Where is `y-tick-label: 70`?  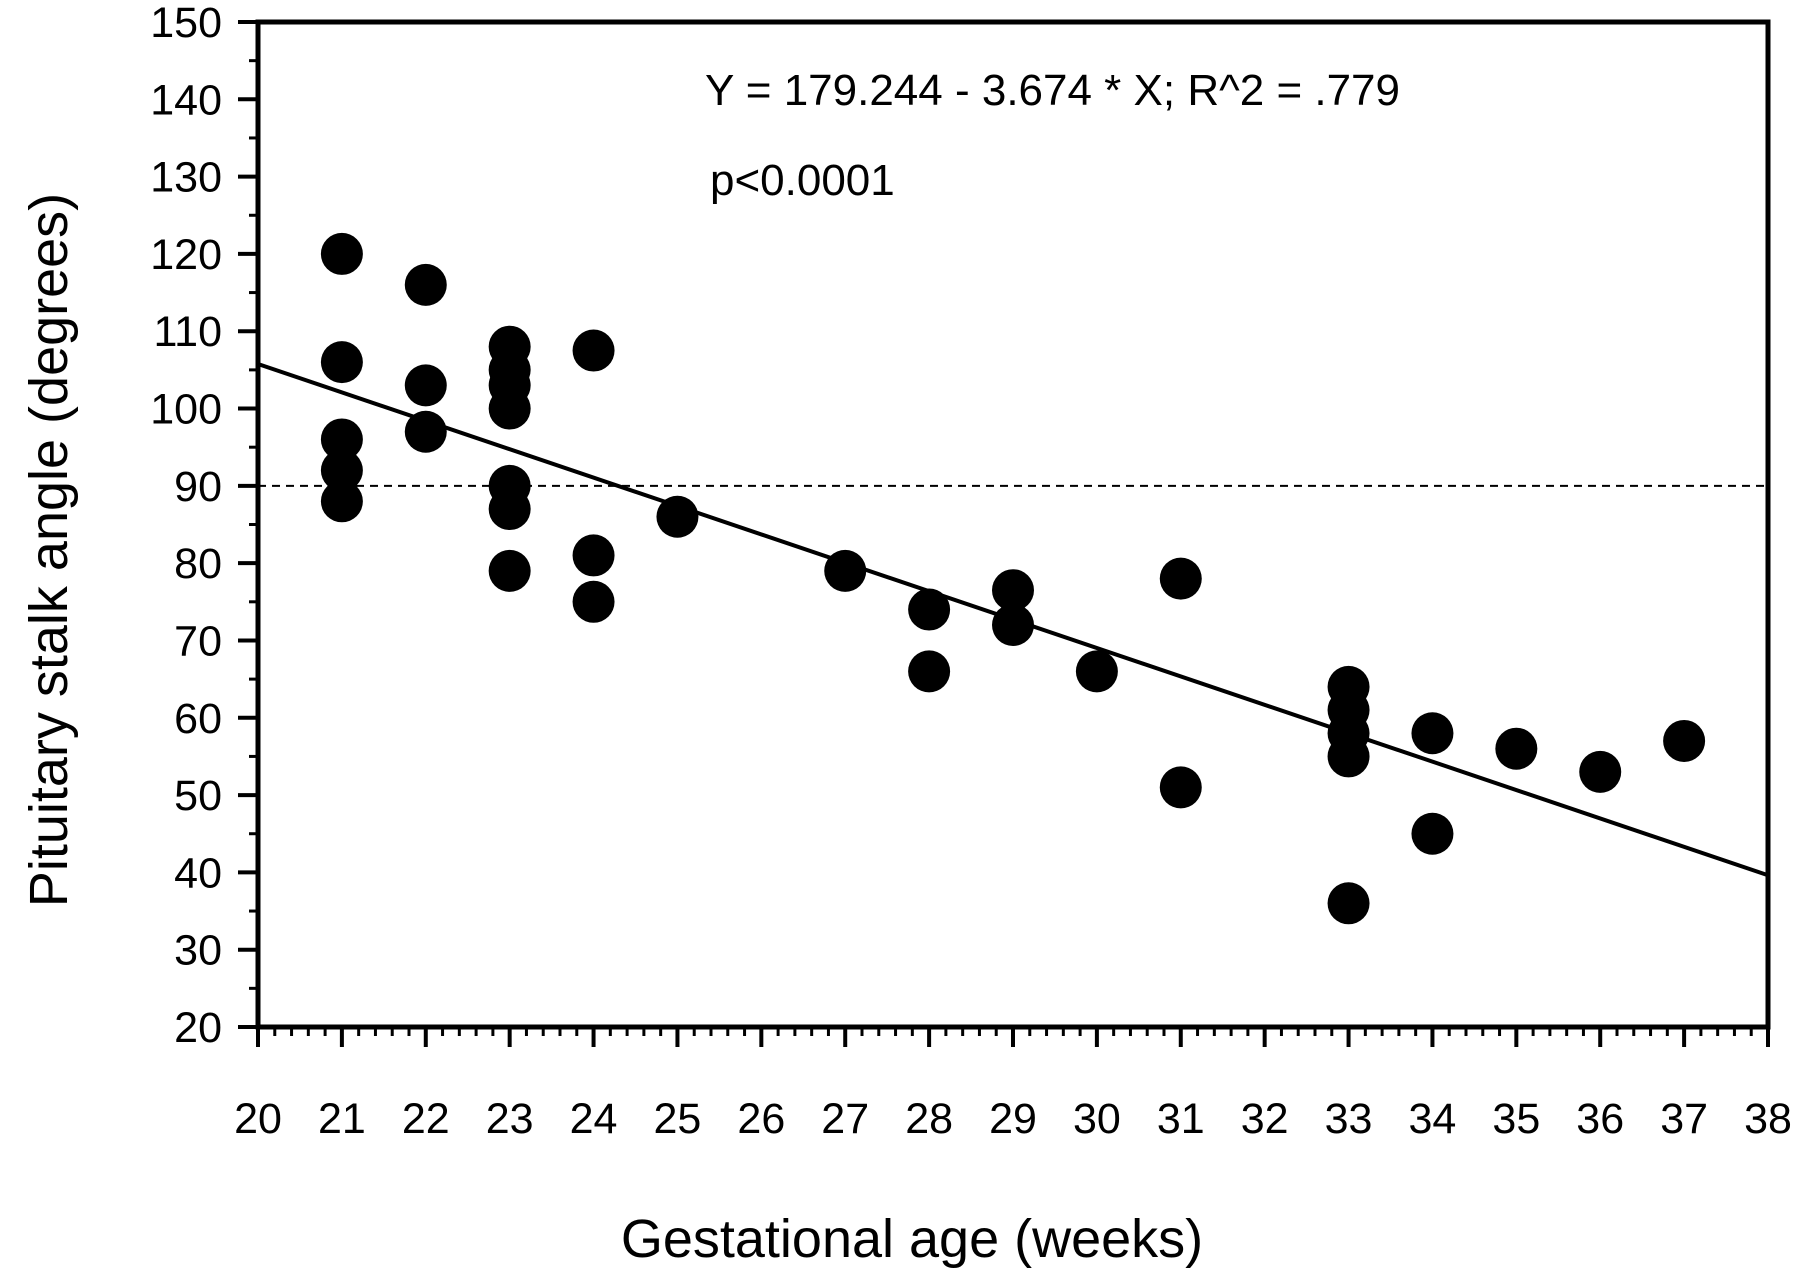
y-tick-label: 70 is located at coordinates (198, 641).